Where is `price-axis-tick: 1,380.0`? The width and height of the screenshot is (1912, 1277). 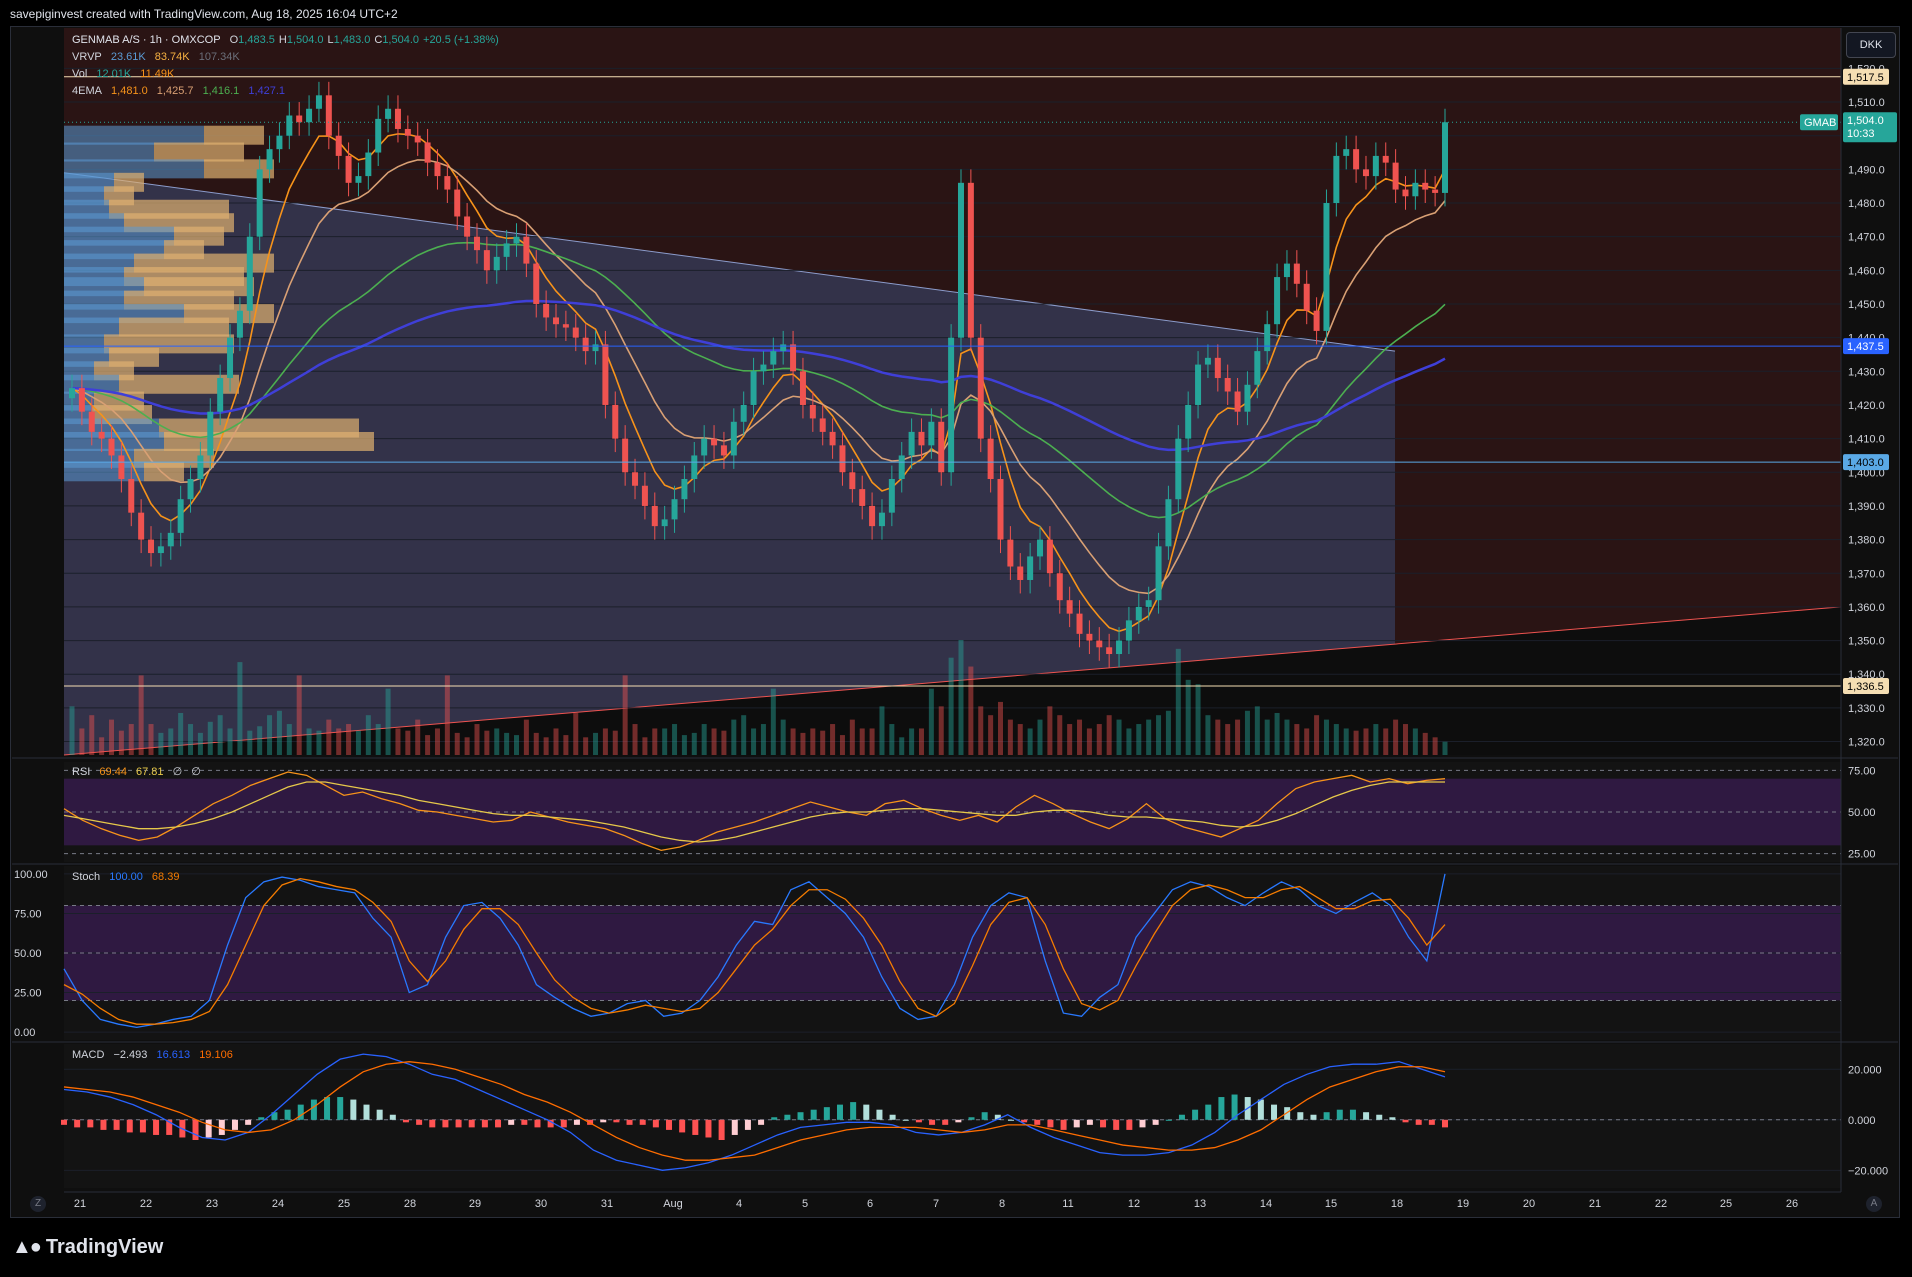 price-axis-tick: 1,380.0 is located at coordinates (1866, 541).